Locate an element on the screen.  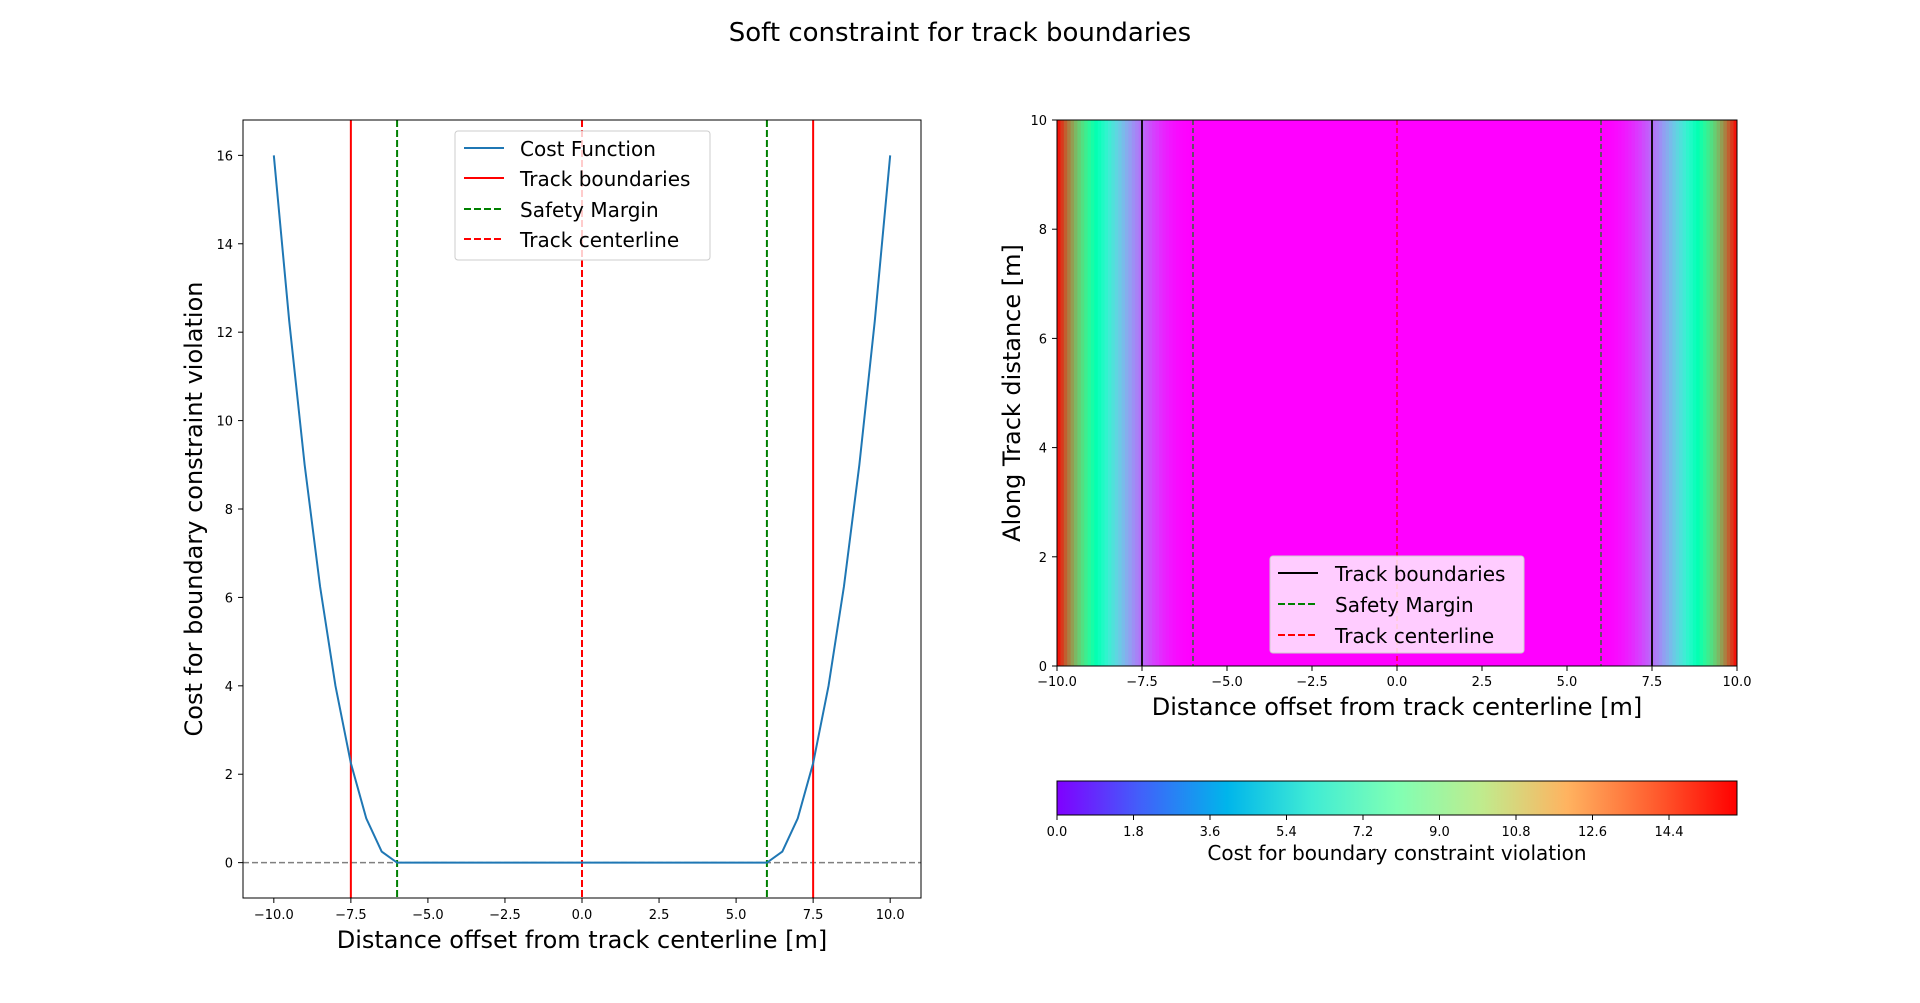
left-x-tick-label: 7.5 is located at coordinates (813, 915).